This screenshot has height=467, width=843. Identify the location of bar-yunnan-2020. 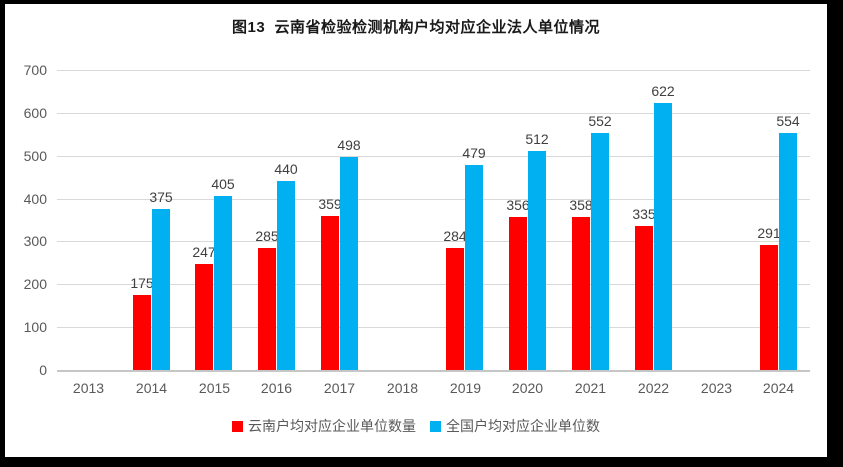
(518, 293).